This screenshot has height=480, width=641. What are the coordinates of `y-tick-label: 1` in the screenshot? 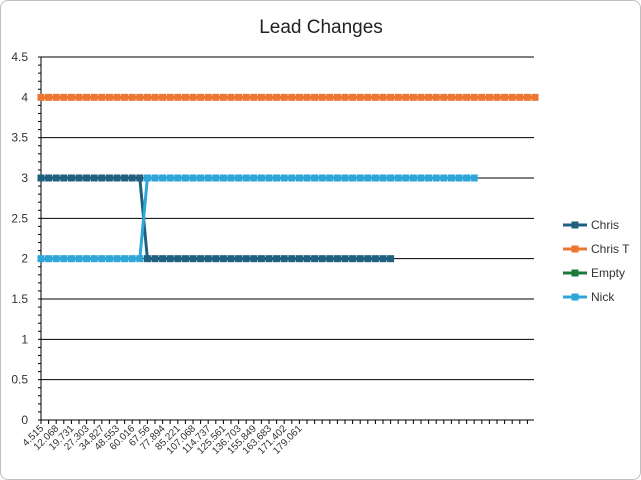 It's located at (24, 339).